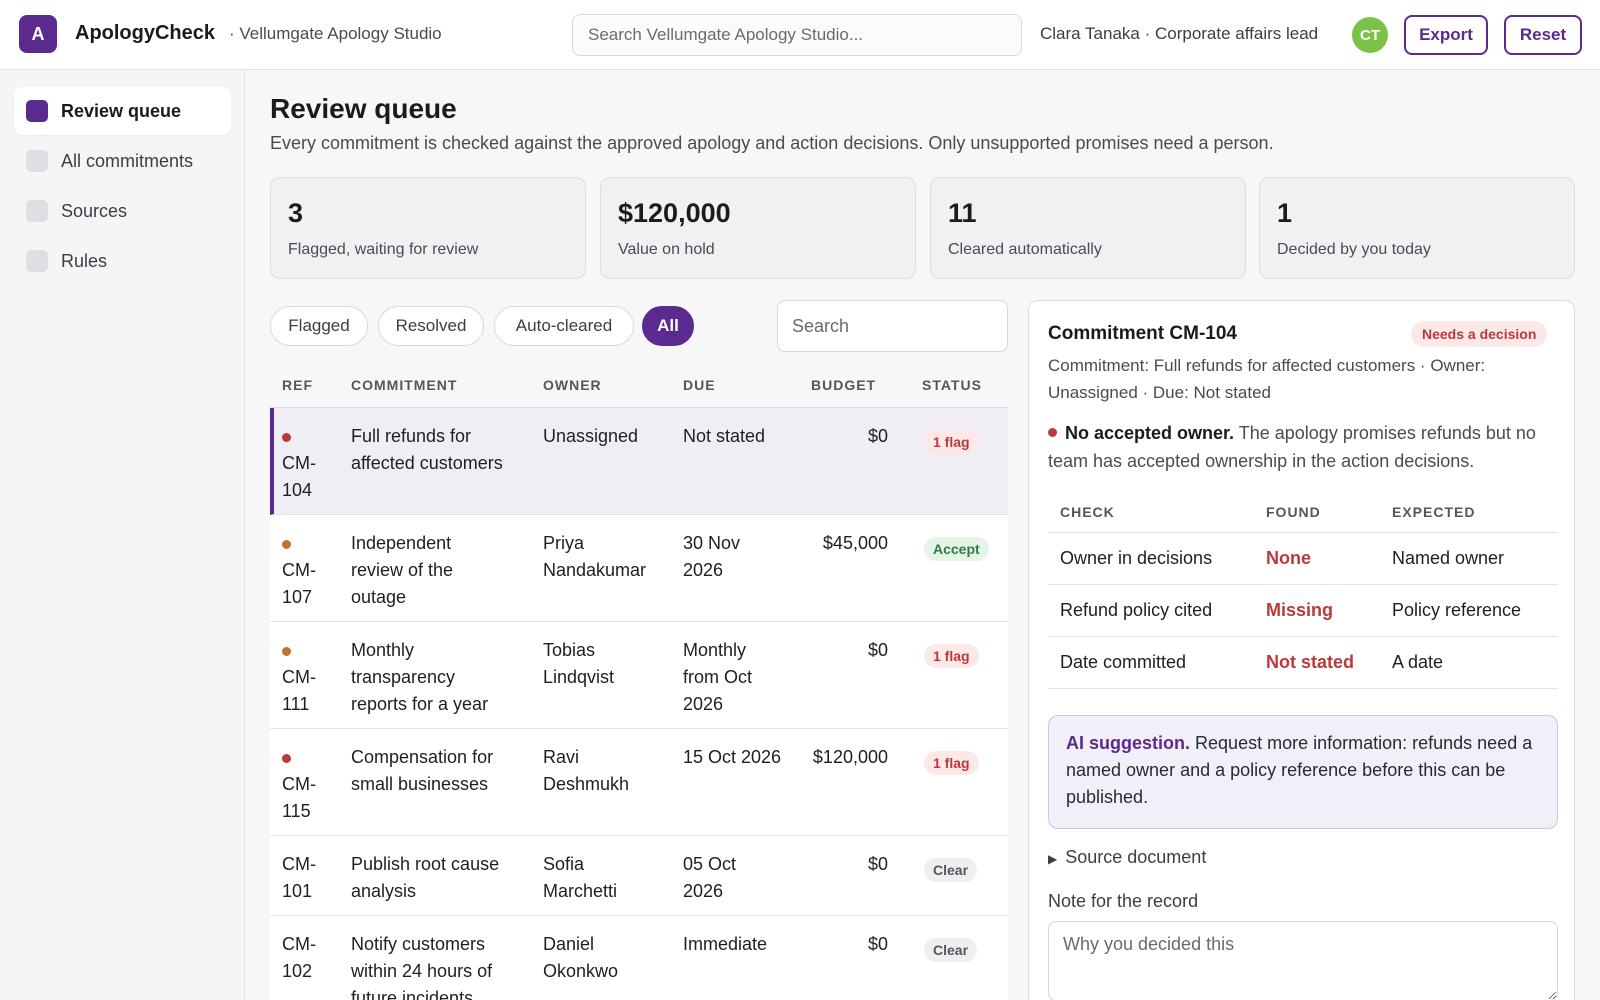 This screenshot has height=1000, width=1600. Describe the element at coordinates (1370, 35) in the screenshot. I see `avatar: CT` at that location.